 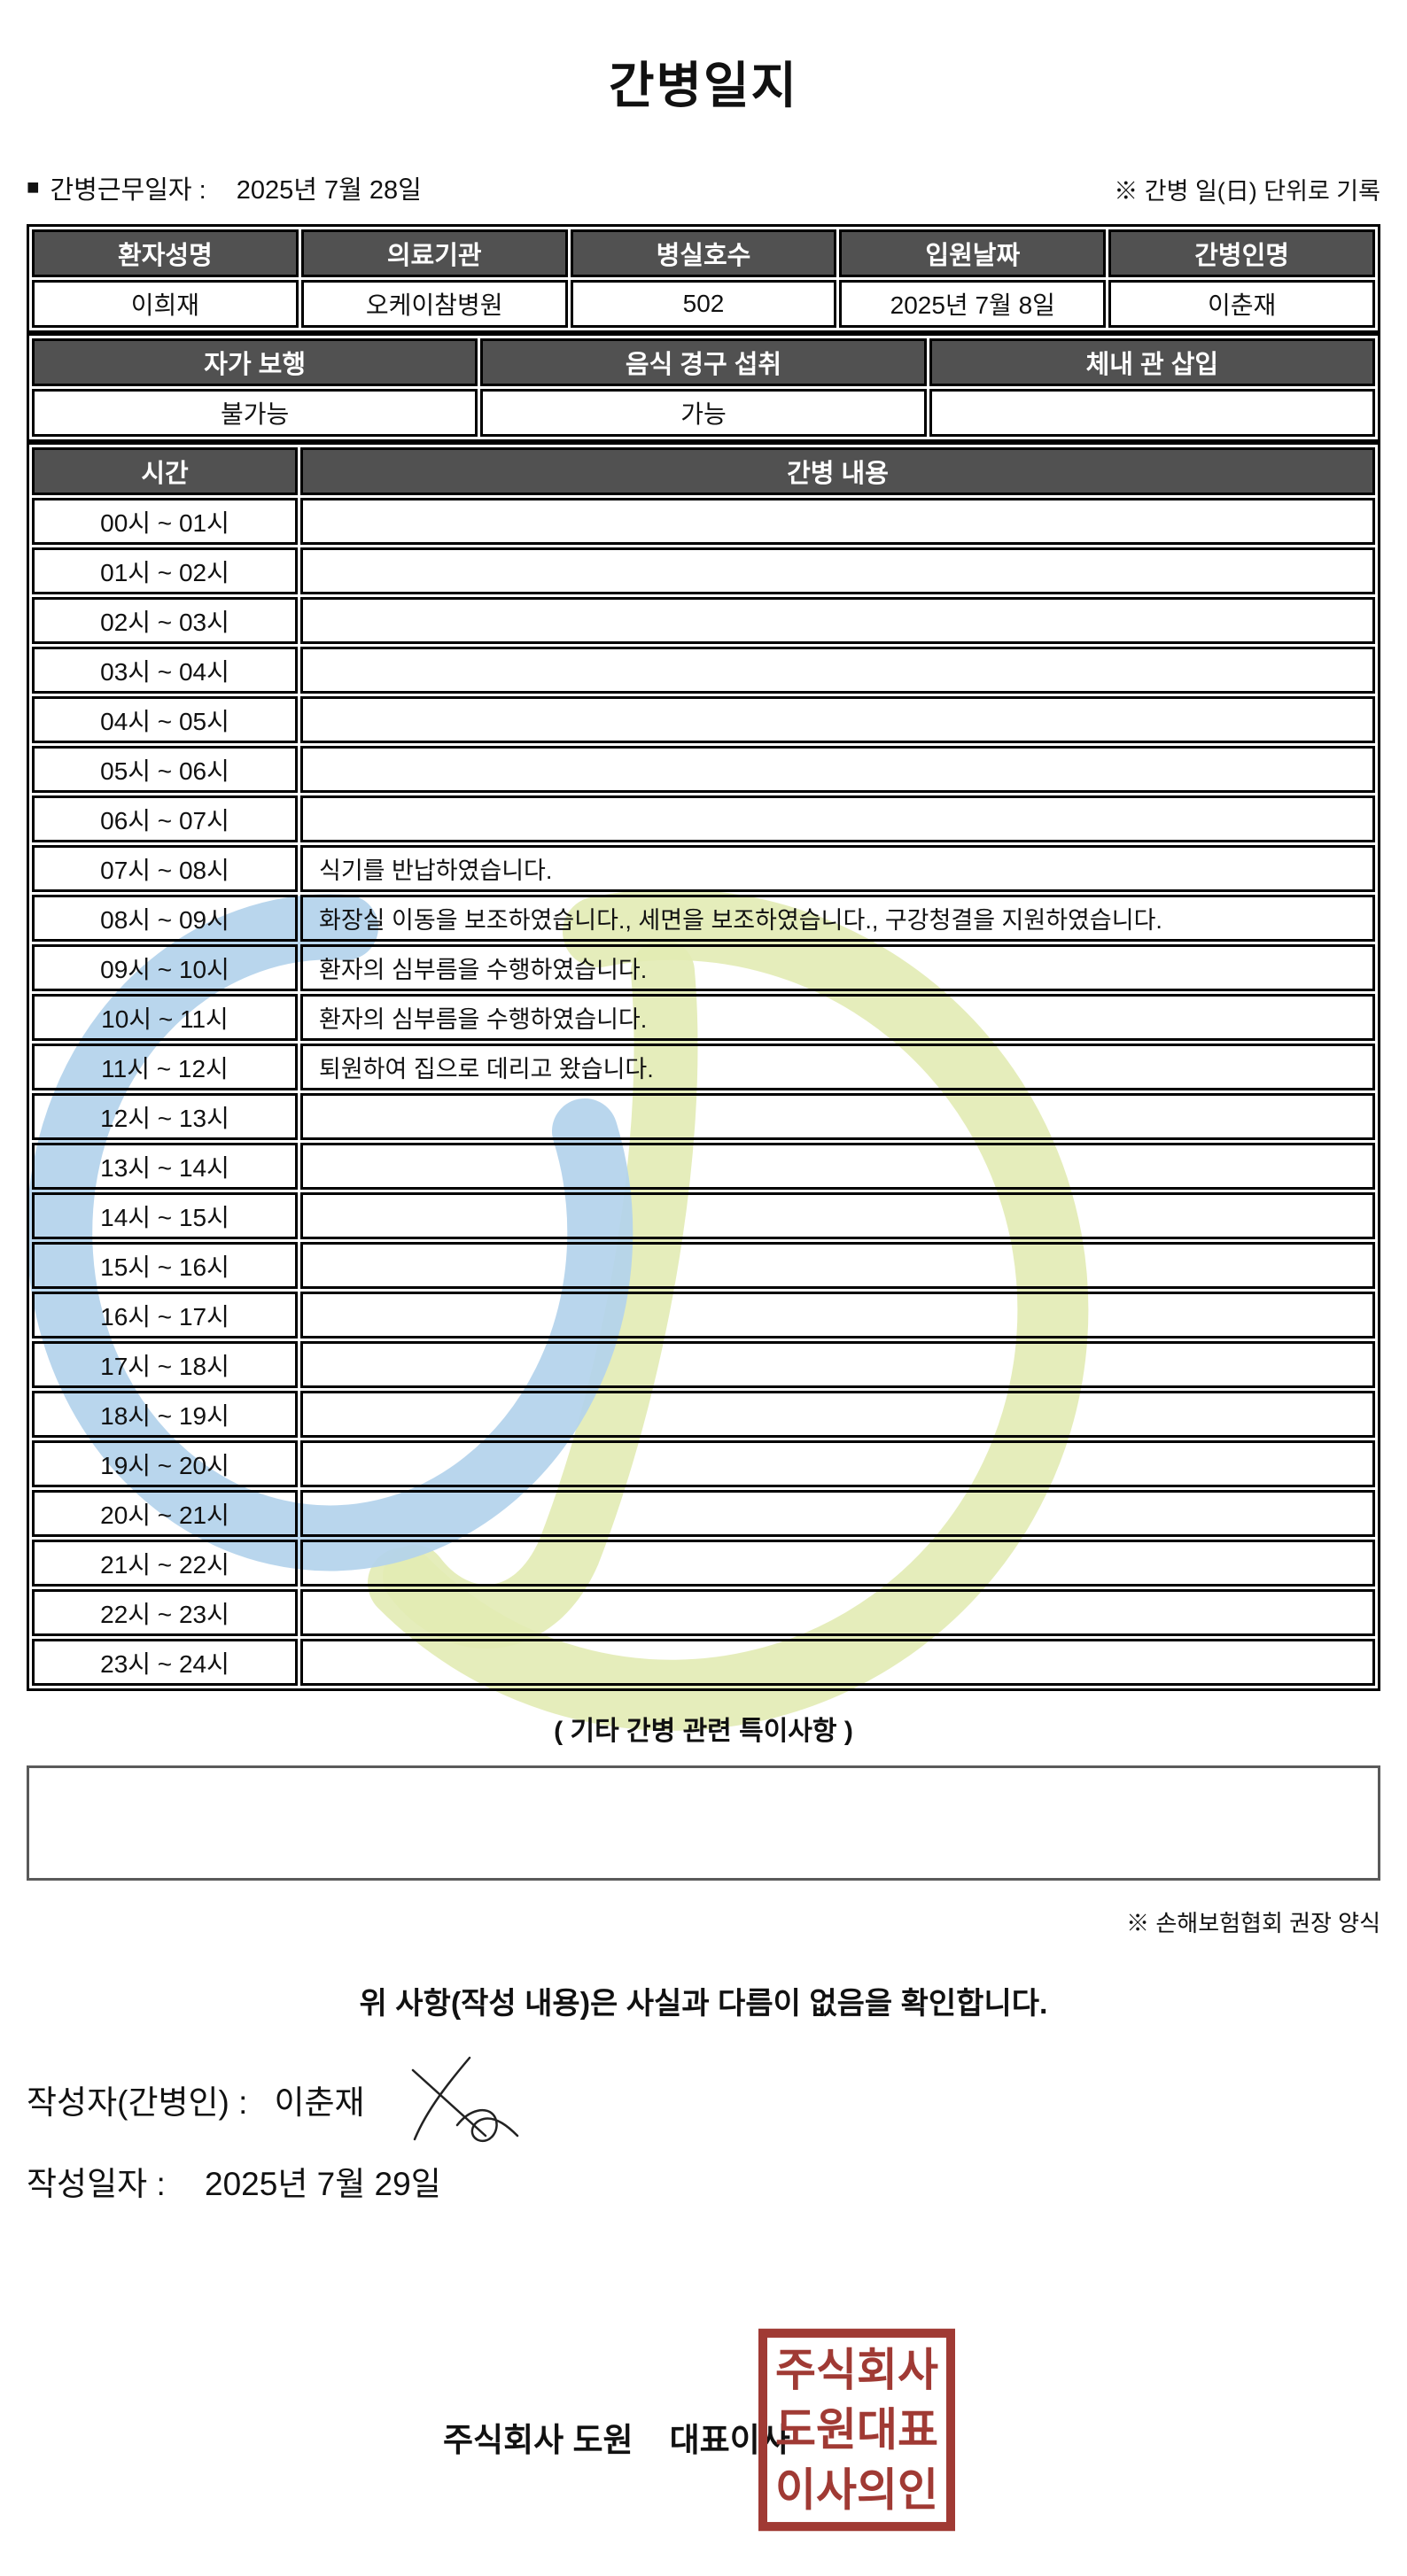 What do you see at coordinates (704, 1513) in the screenshot?
I see `care-log-row: 20시 ~ 21시` at bounding box center [704, 1513].